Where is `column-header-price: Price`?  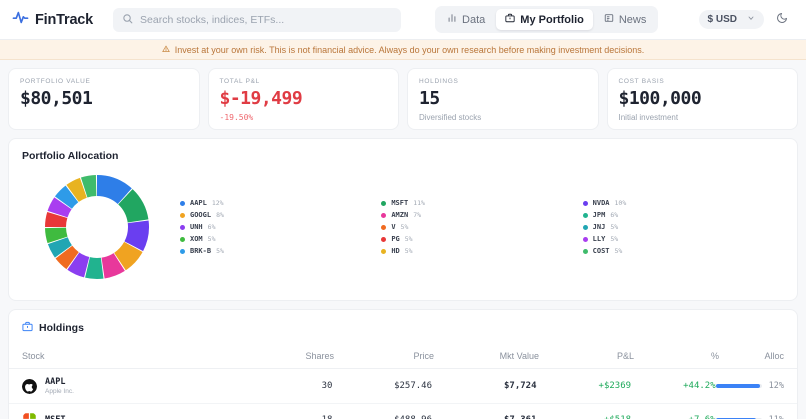
column-header-price: Price is located at coordinates (423, 356).